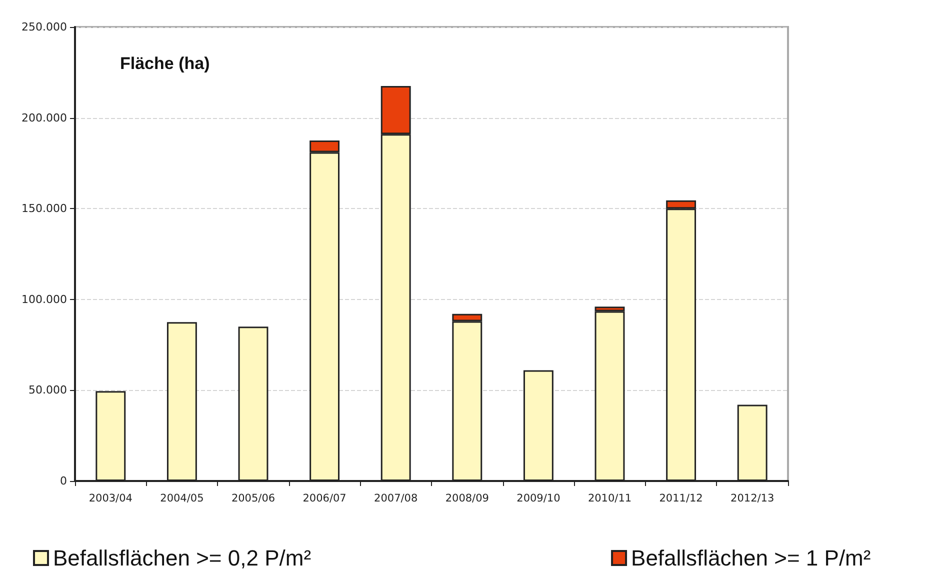 This screenshot has width=941, height=586. What do you see at coordinates (47, 390) in the screenshot?
I see `y-tick-label: 50.000` at bounding box center [47, 390].